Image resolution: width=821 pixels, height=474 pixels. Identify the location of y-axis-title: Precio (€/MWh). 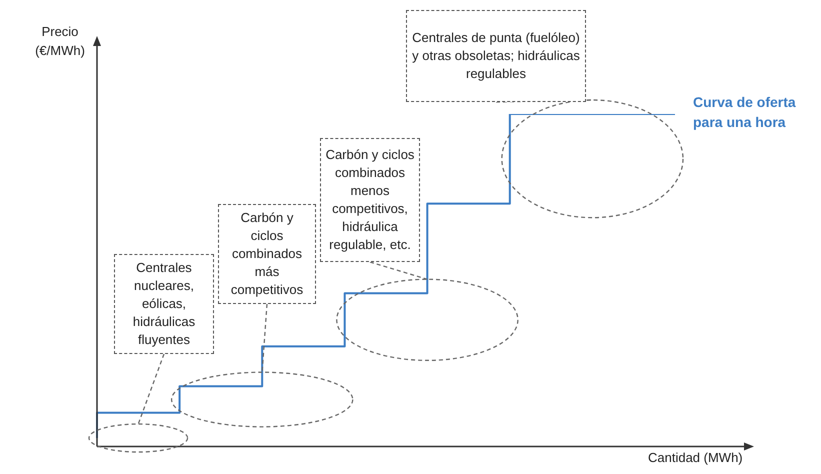
(60, 41).